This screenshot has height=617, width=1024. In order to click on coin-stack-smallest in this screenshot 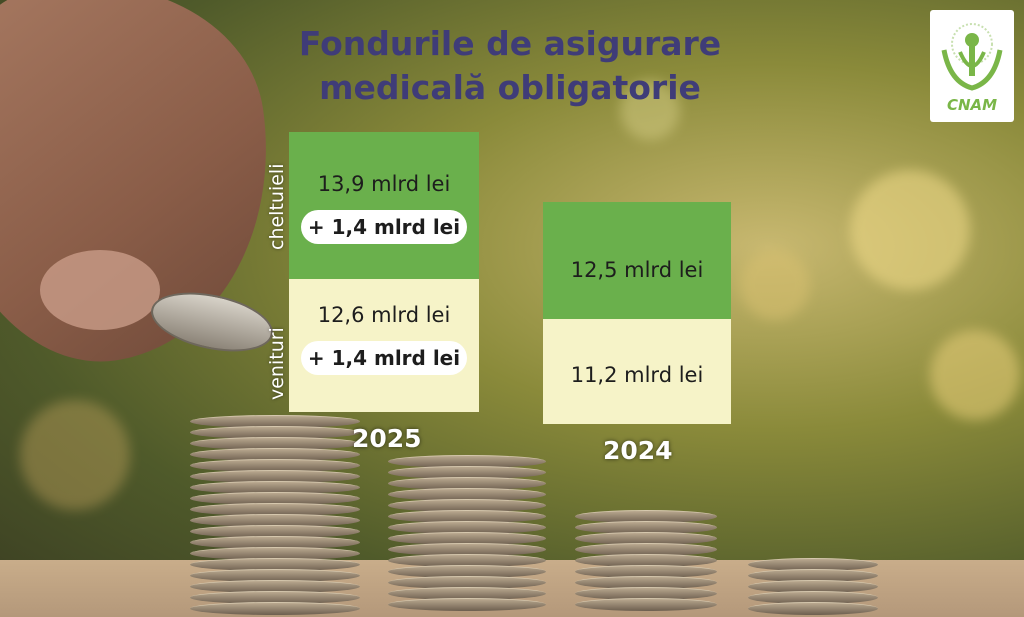, I will do `click(813, 587)`.